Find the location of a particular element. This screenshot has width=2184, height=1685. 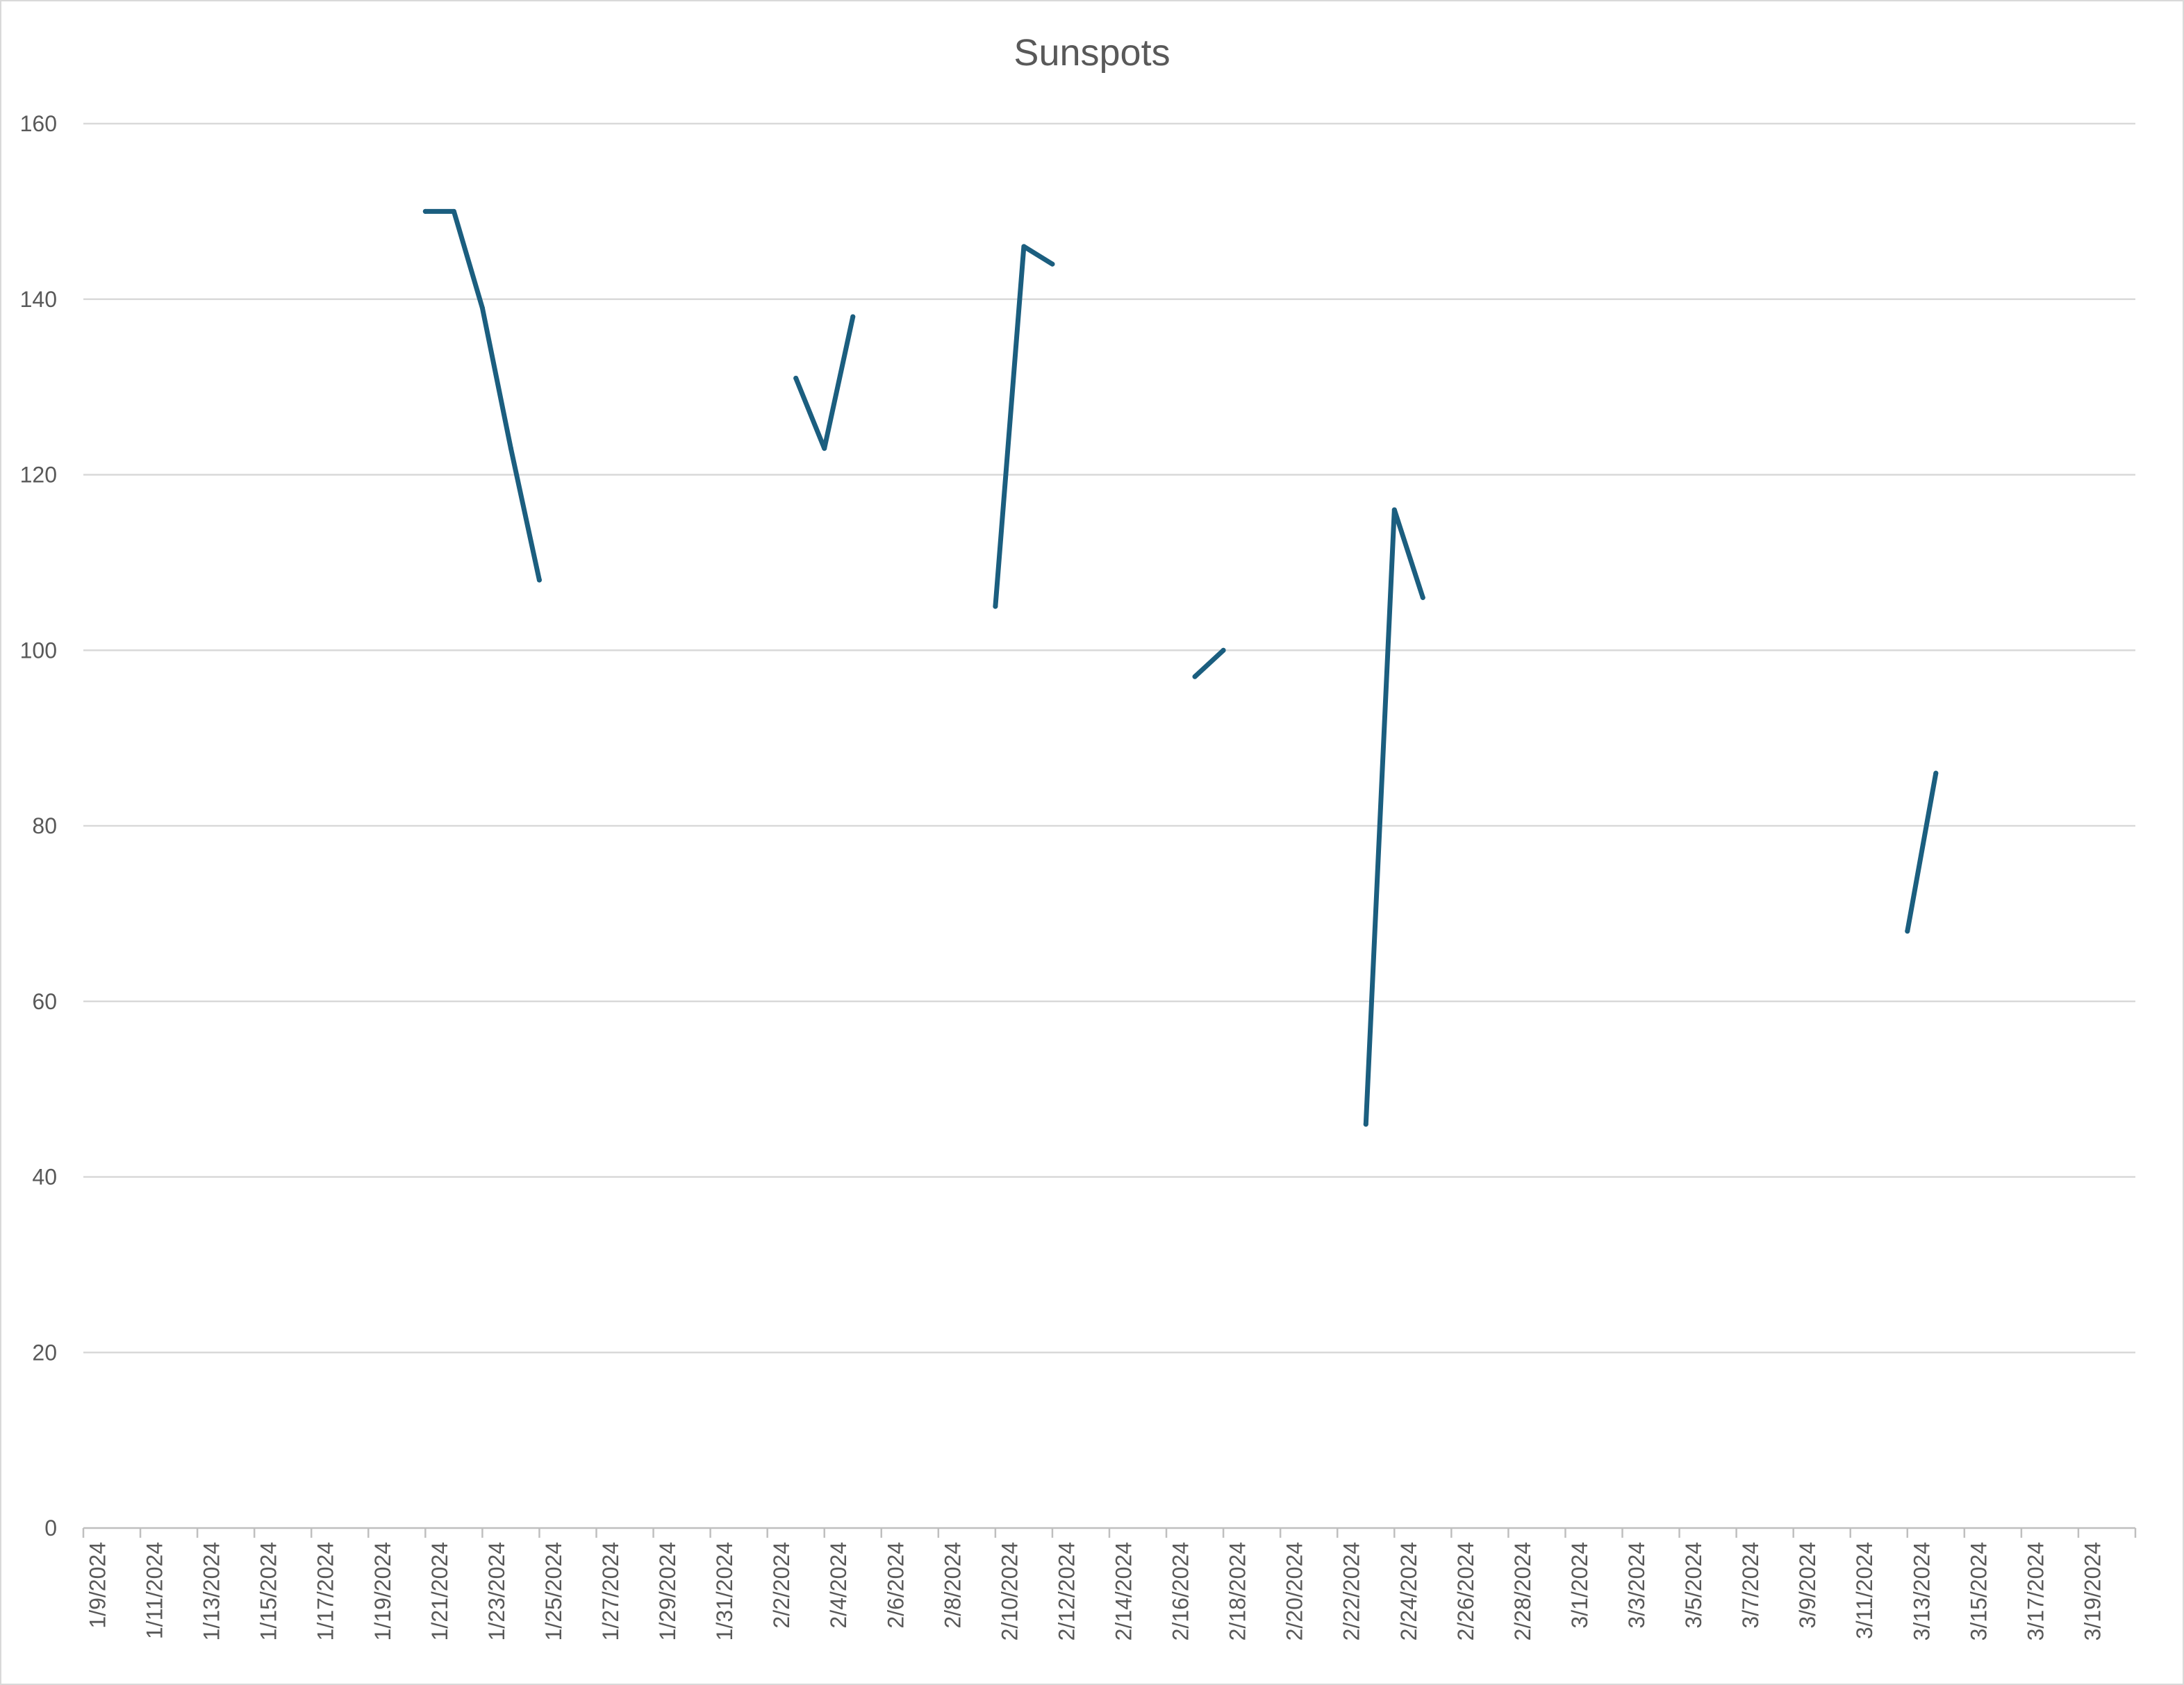

x-tick-label: 3/5/2024 is located at coordinates (1694, 1585).